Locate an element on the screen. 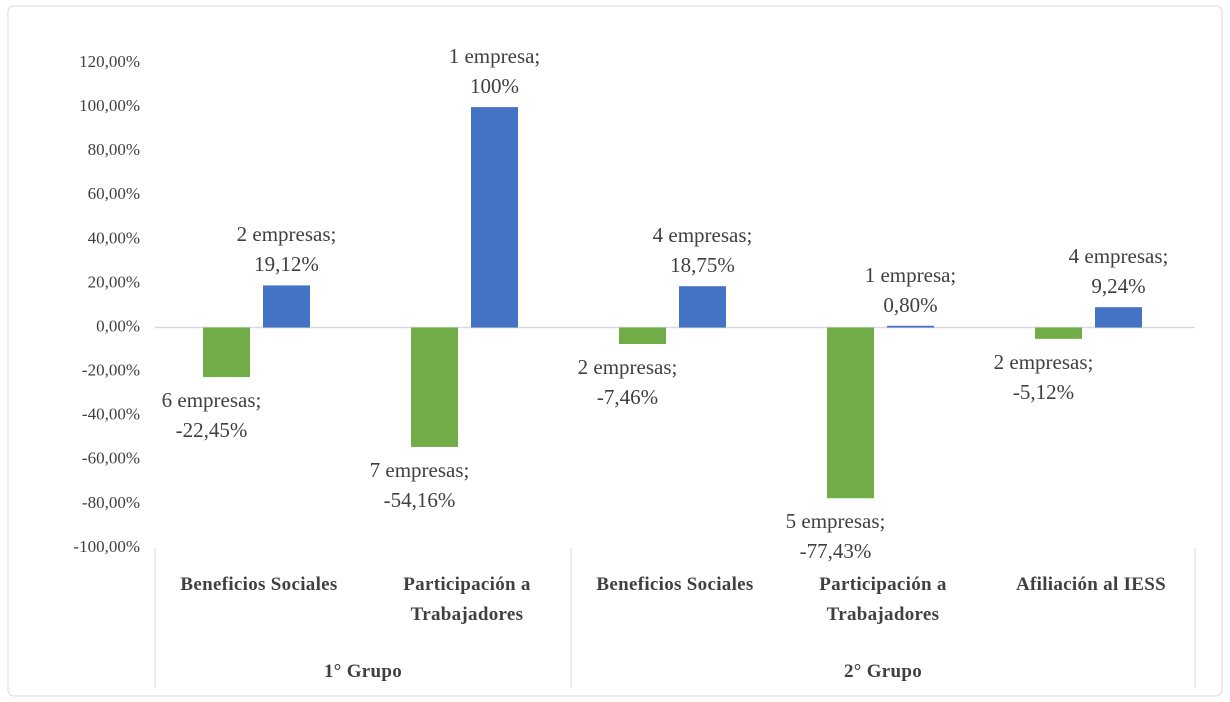 The image size is (1230, 702). data-label: 7 empresas; -54,16% is located at coordinates (419, 484).